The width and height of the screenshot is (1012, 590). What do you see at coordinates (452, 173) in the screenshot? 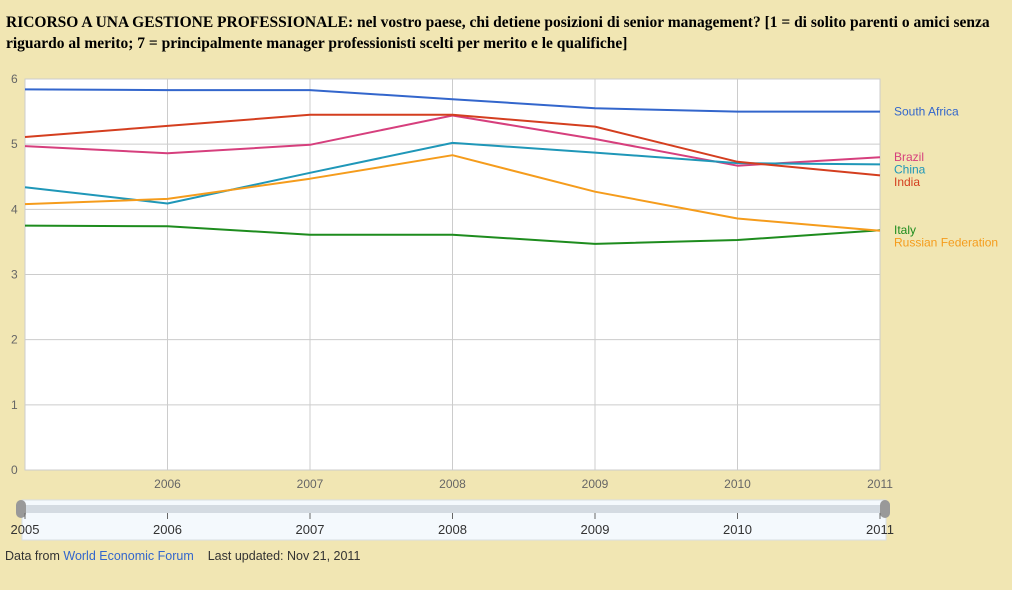
I see `series-line-china` at bounding box center [452, 173].